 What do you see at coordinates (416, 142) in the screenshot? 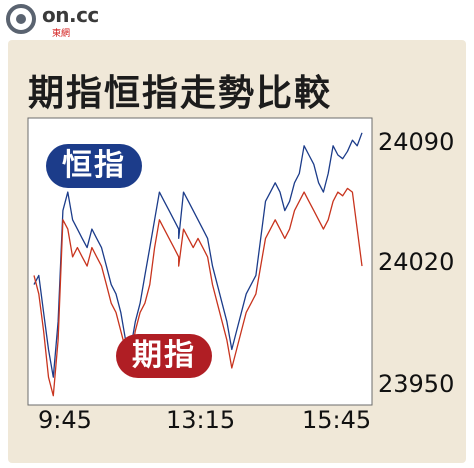
I see `y-tick-label: 24090` at bounding box center [416, 142].